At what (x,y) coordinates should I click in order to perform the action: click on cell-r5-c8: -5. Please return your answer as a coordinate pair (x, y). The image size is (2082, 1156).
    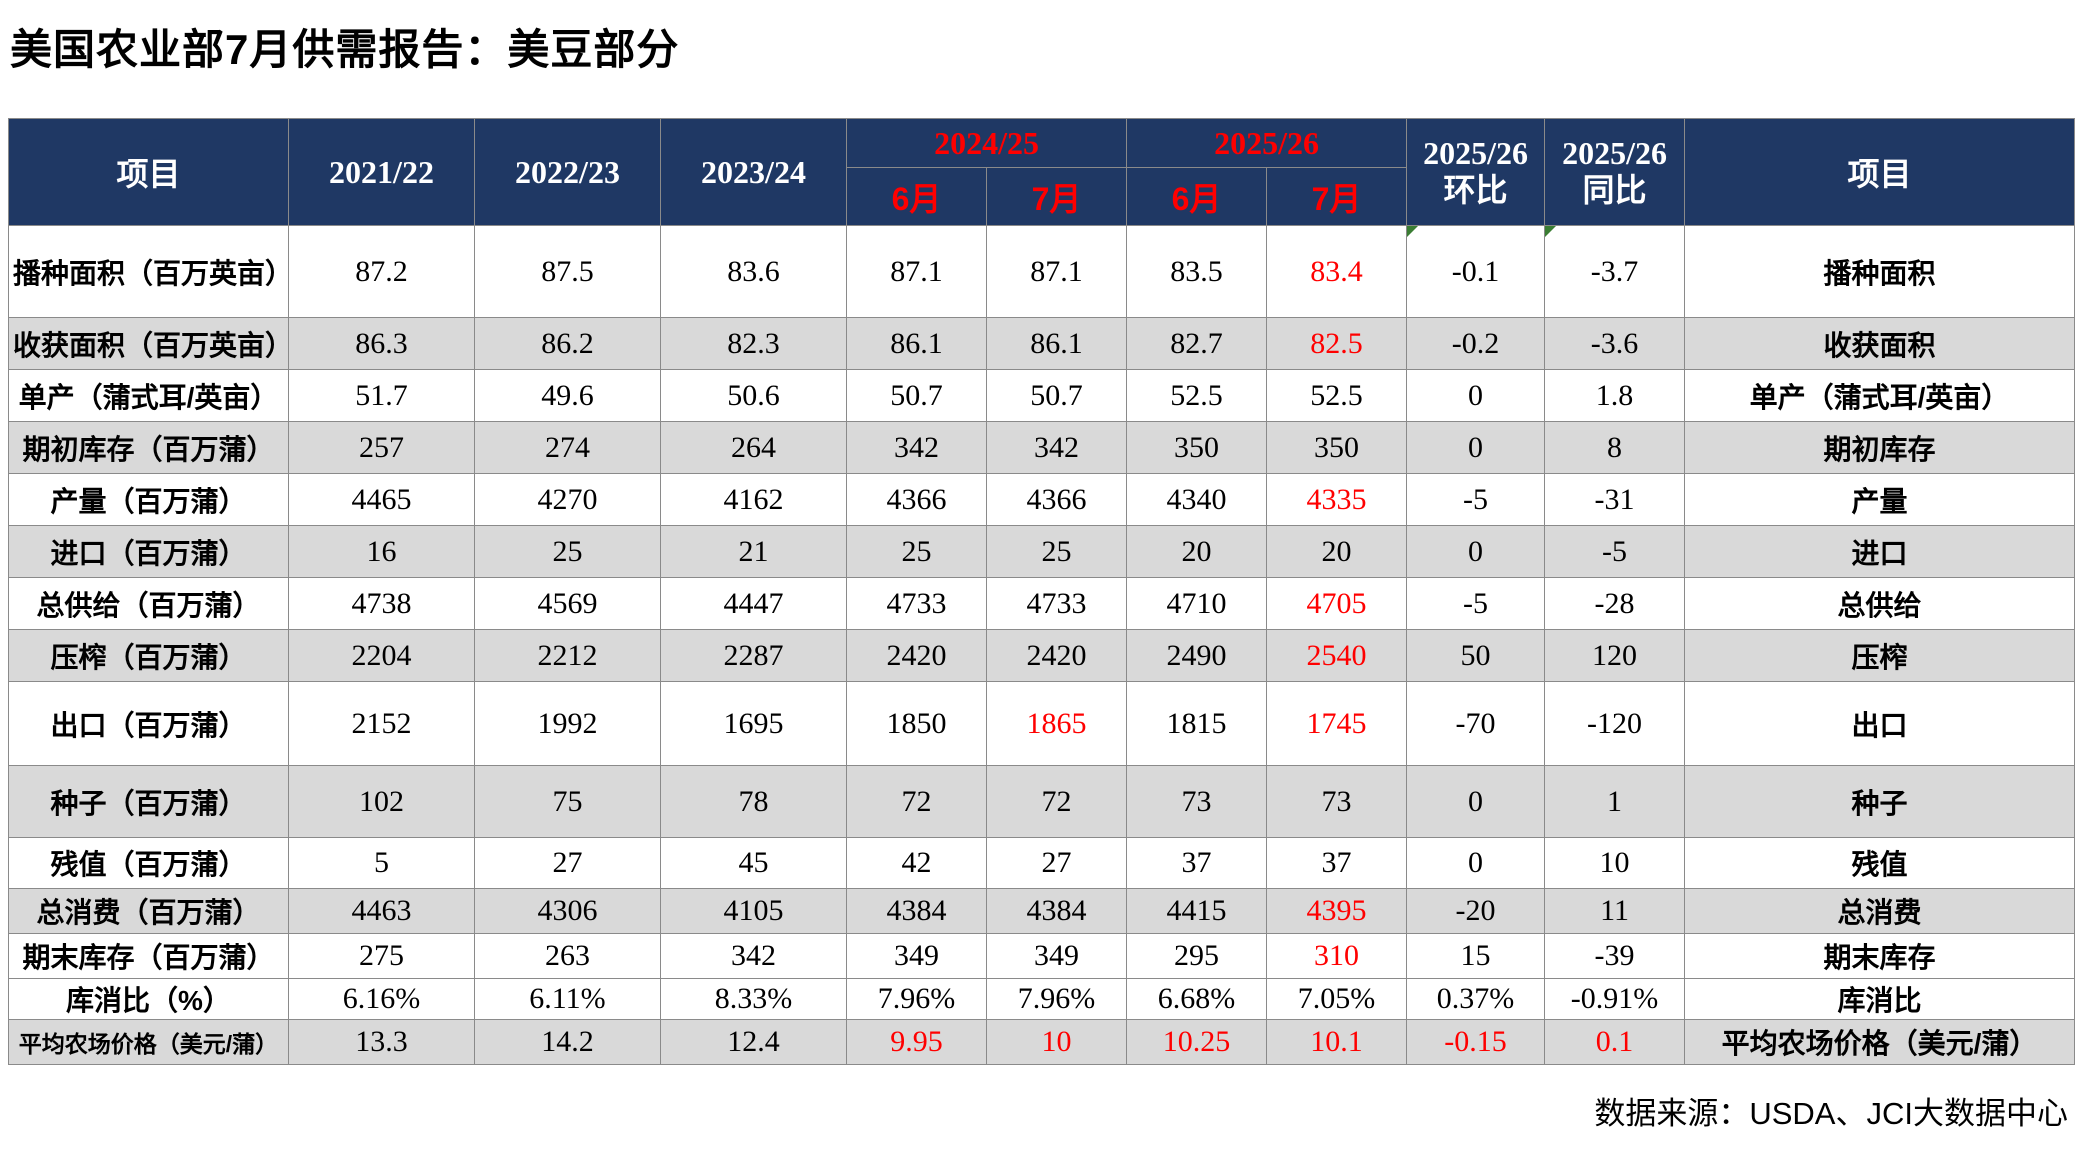
    Looking at the image, I should click on (1615, 551).